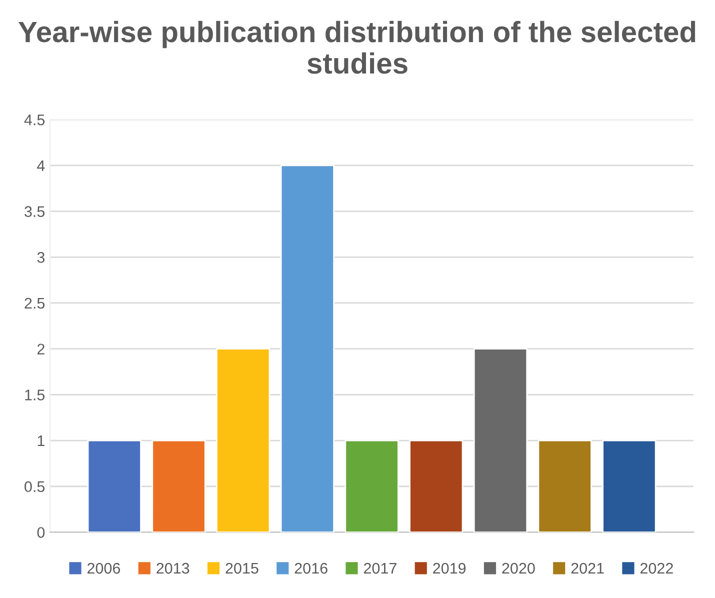  I want to click on y-tick-label: 4, so click(41, 165).